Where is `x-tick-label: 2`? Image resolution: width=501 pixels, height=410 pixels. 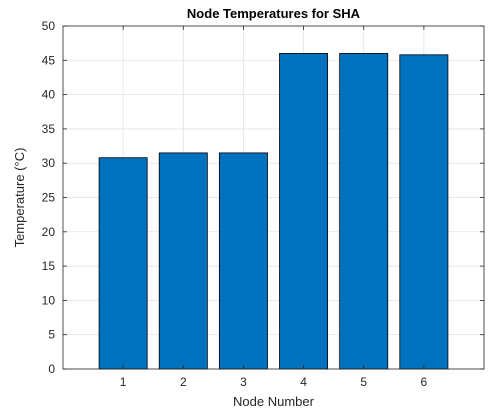
x-tick-label: 2 is located at coordinates (183, 382).